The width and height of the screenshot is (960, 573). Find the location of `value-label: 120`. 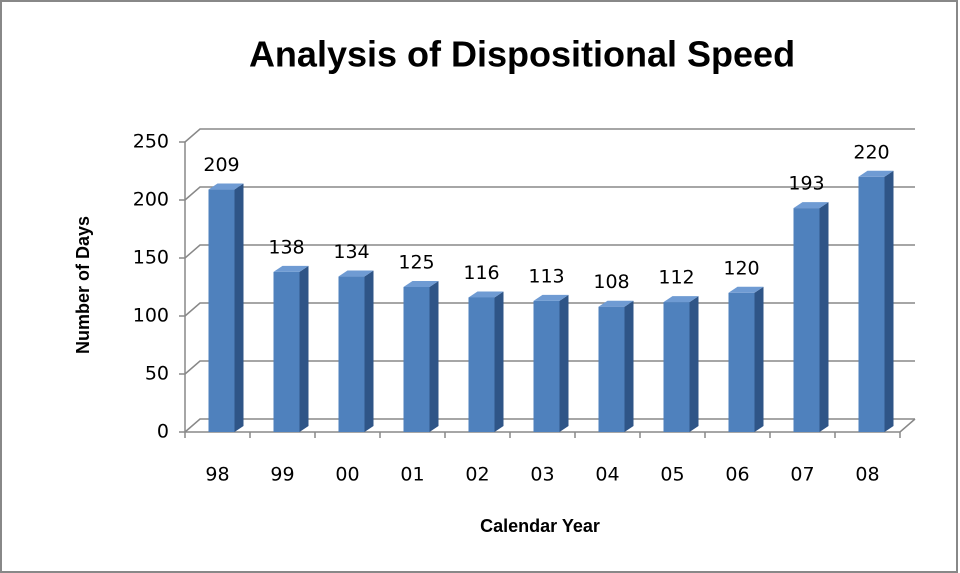

value-label: 120 is located at coordinates (741, 268).